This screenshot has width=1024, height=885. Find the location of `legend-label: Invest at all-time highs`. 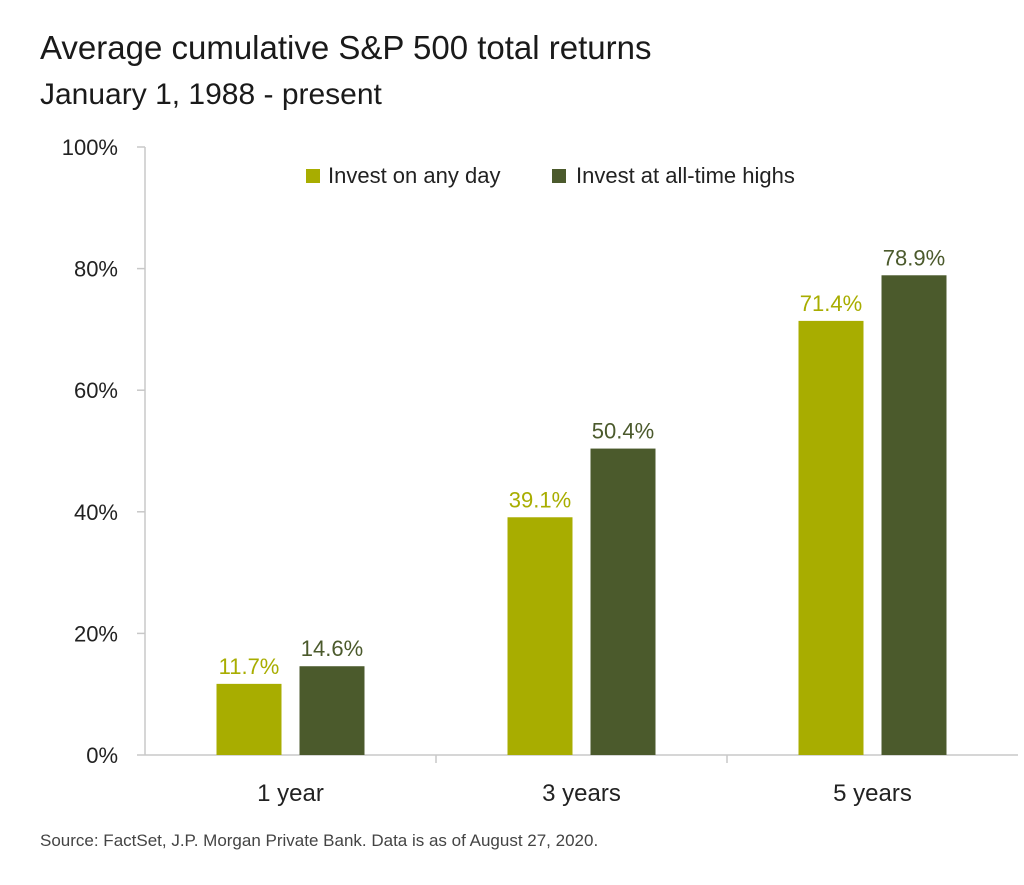

legend-label: Invest at all-time highs is located at coordinates (685, 175).